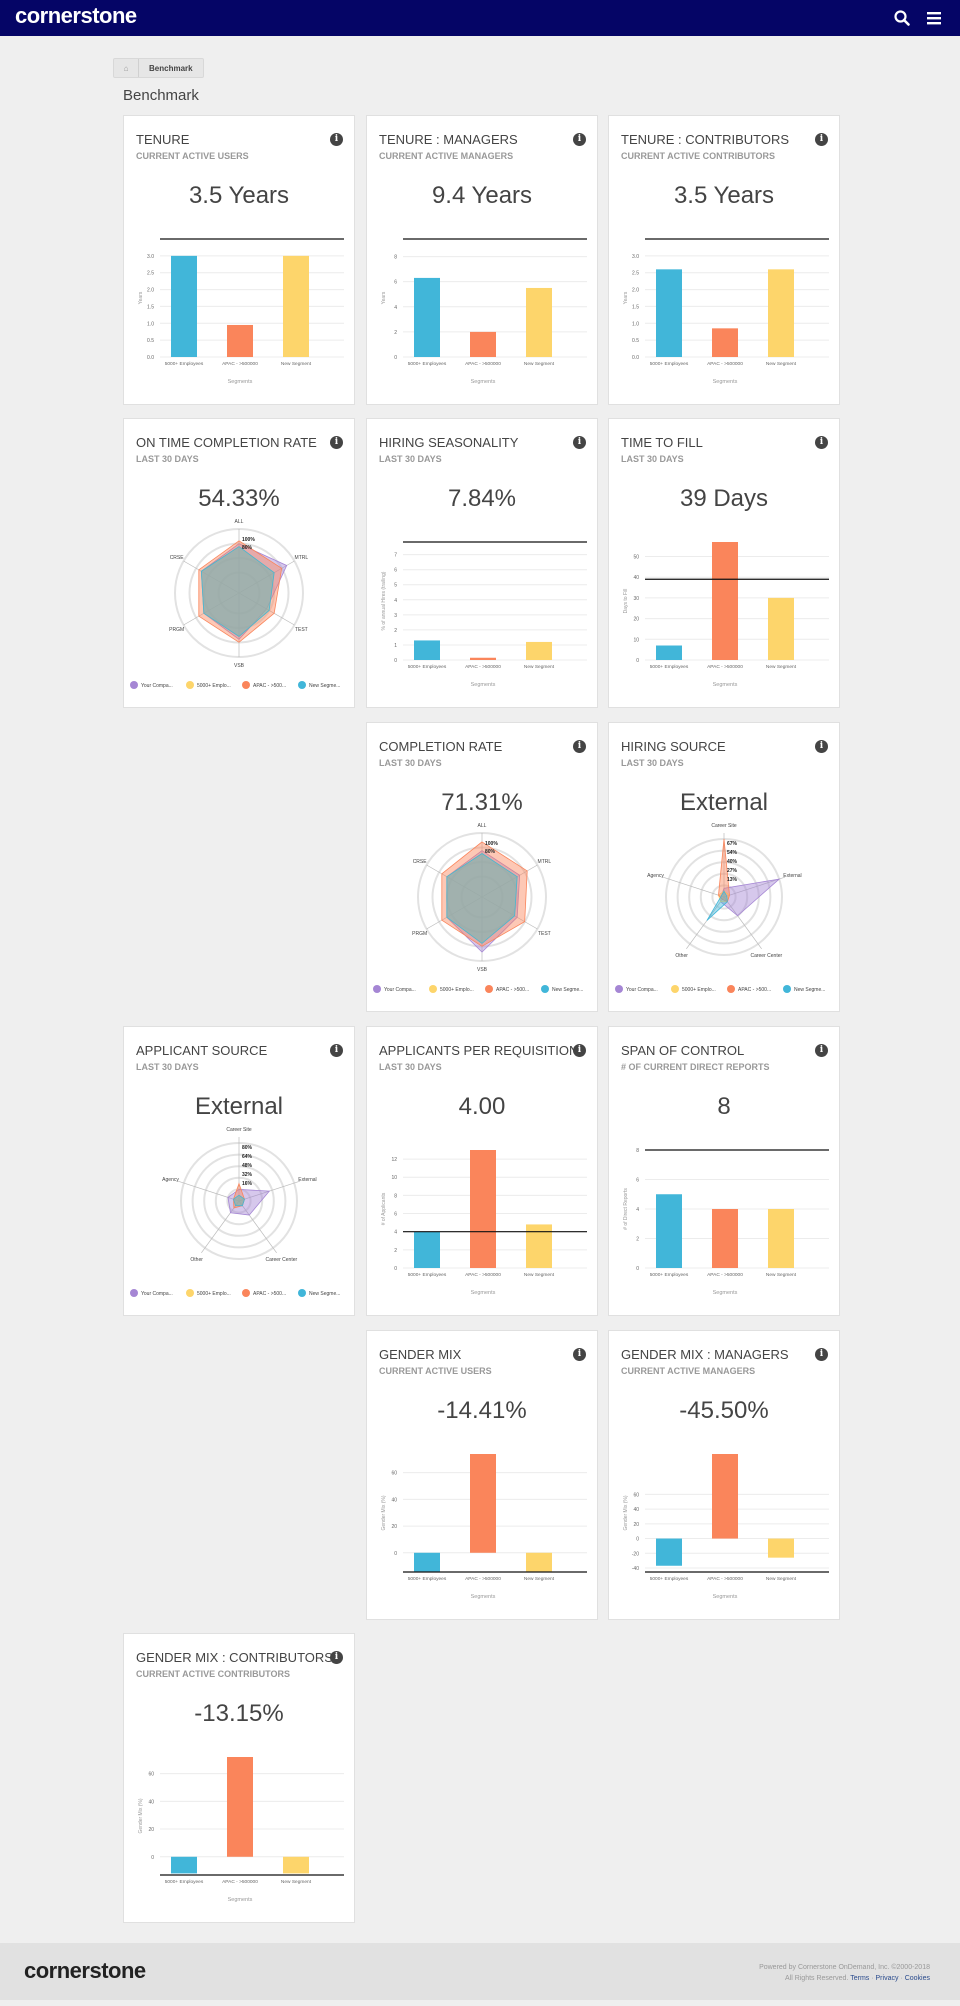  What do you see at coordinates (725, 1293) in the screenshot?
I see `x-axis-title: Segments` at bounding box center [725, 1293].